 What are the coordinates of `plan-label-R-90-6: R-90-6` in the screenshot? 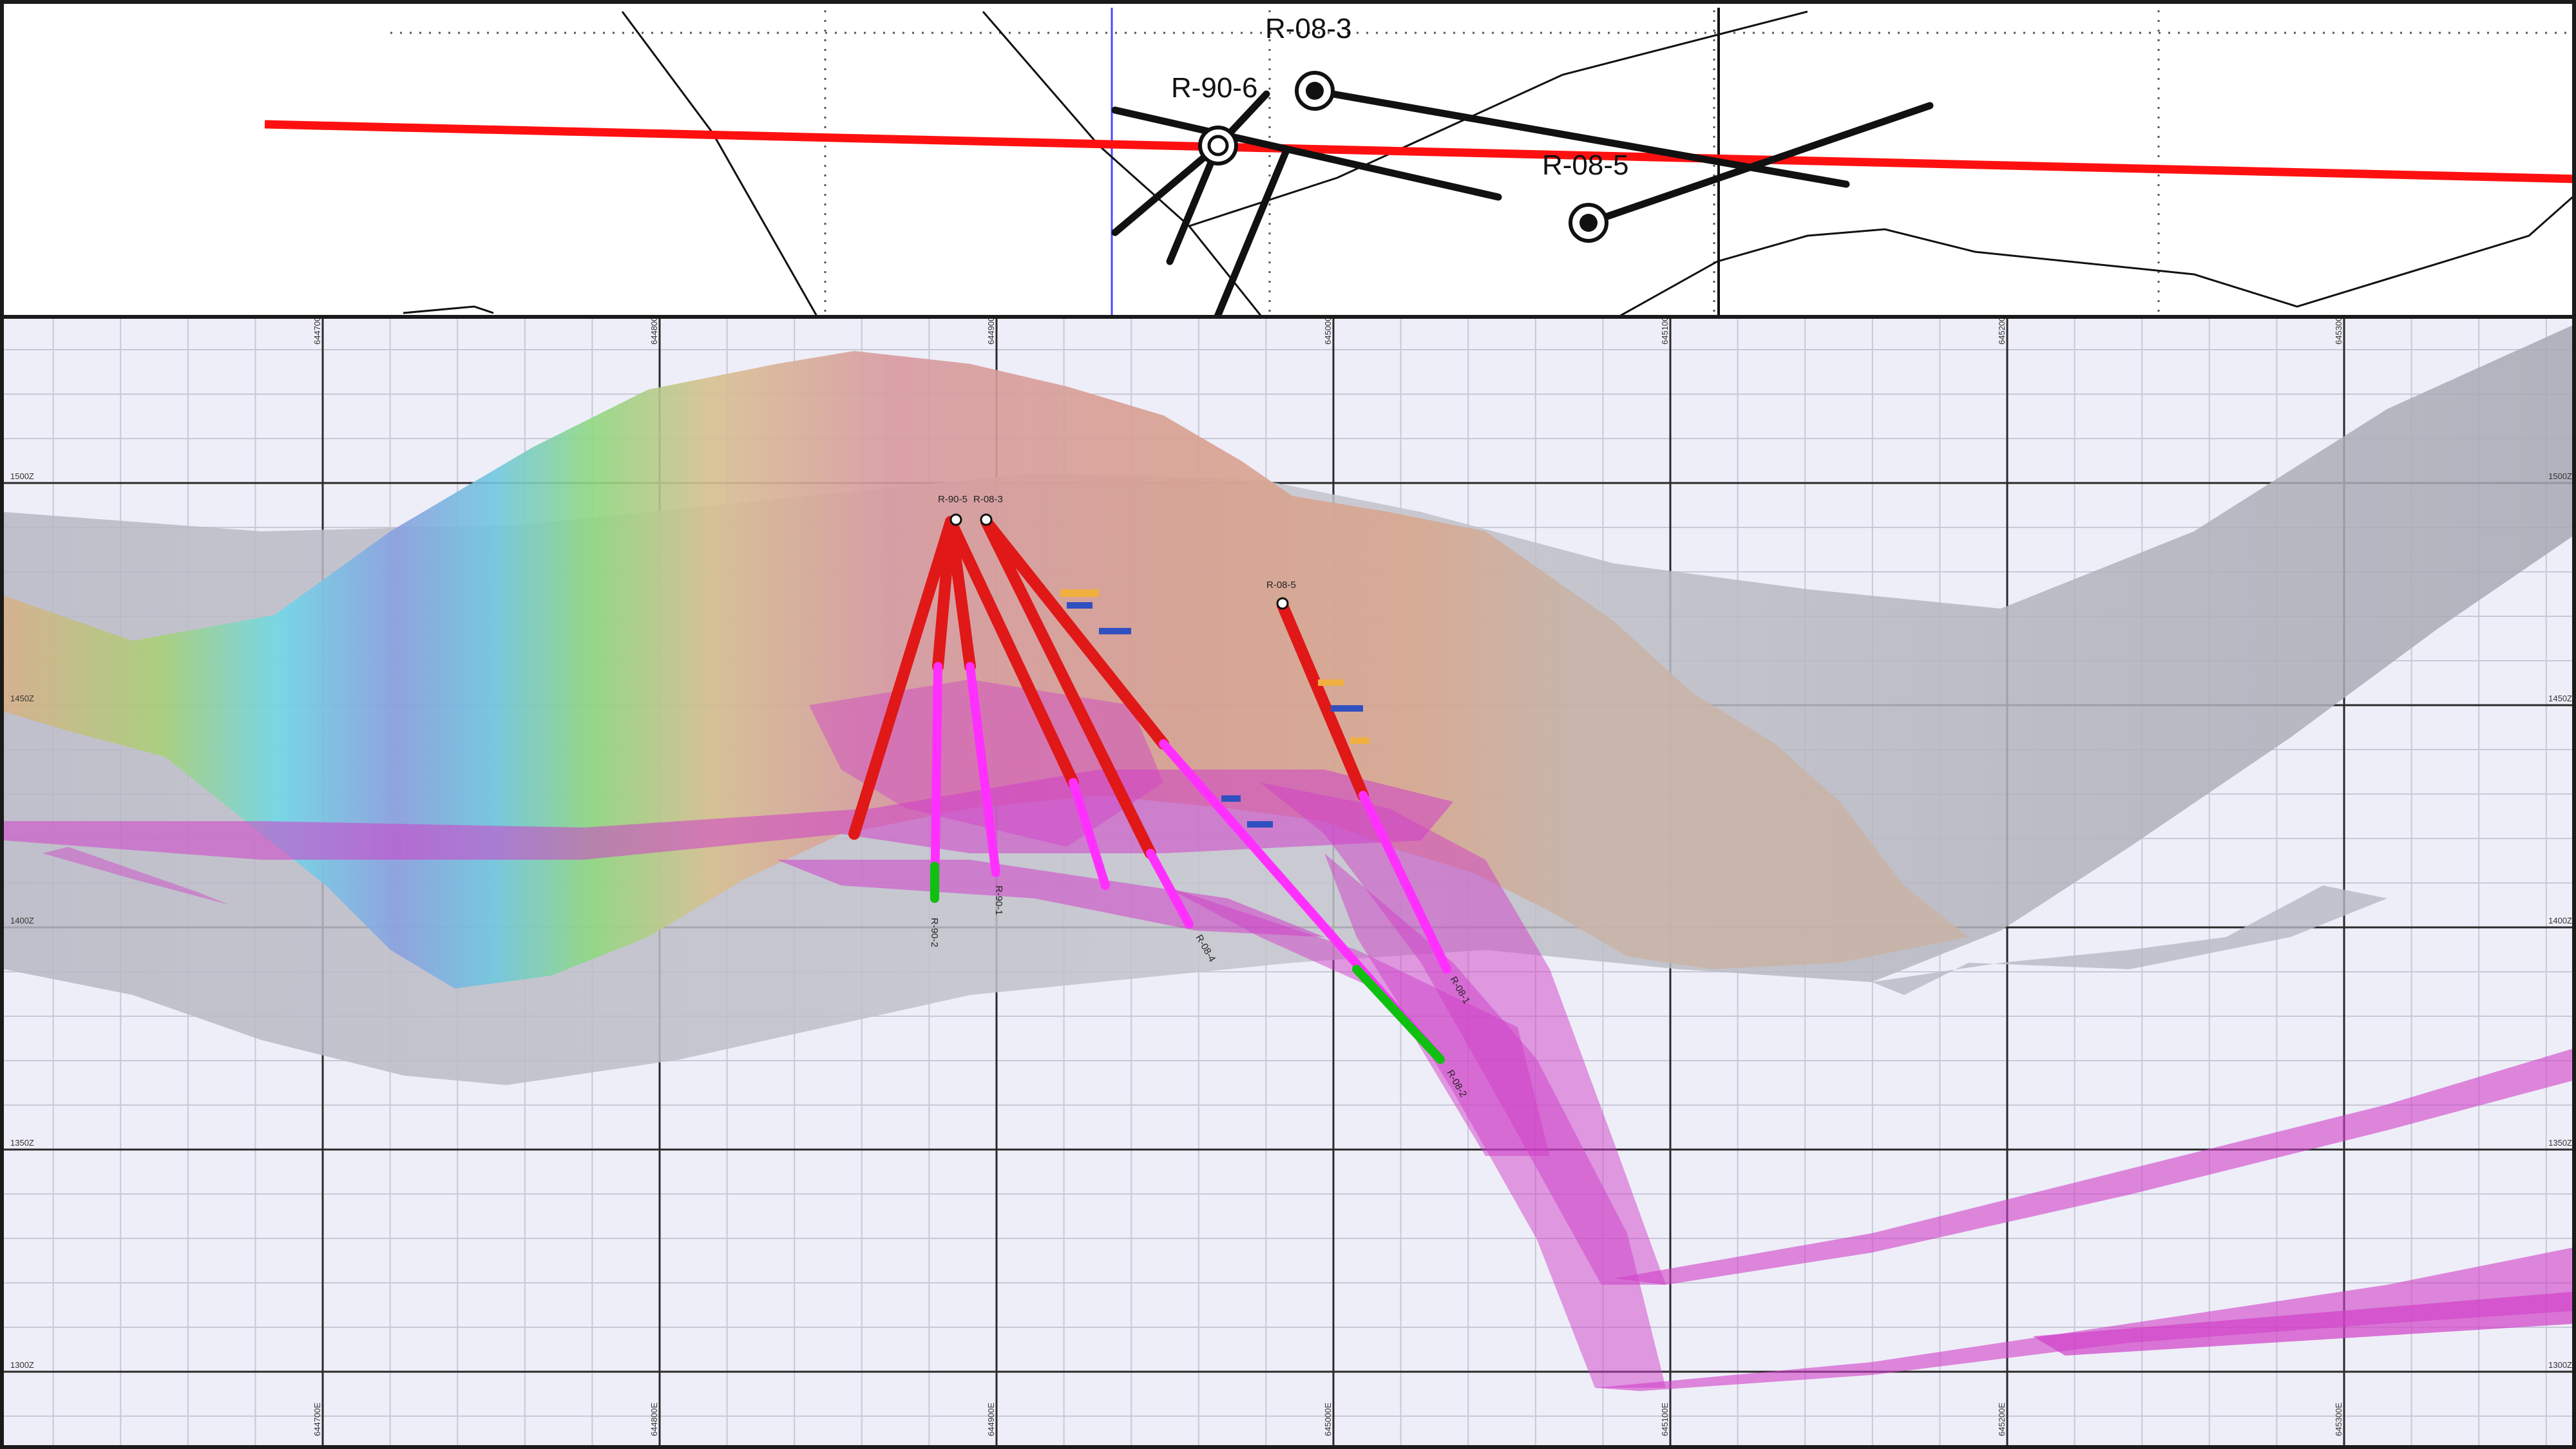 It's located at (1214, 88).